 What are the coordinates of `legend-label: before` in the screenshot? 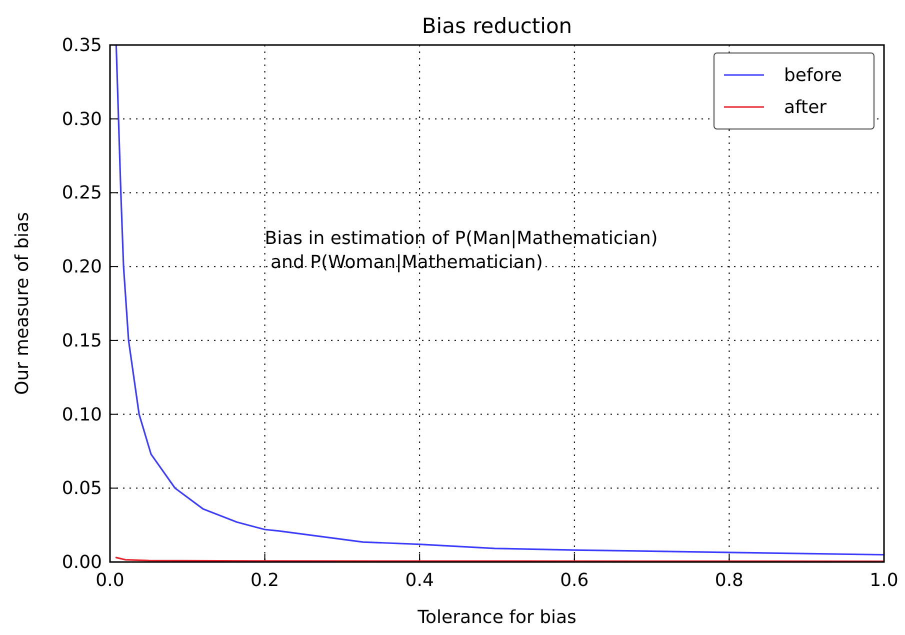 It's located at (813, 75).